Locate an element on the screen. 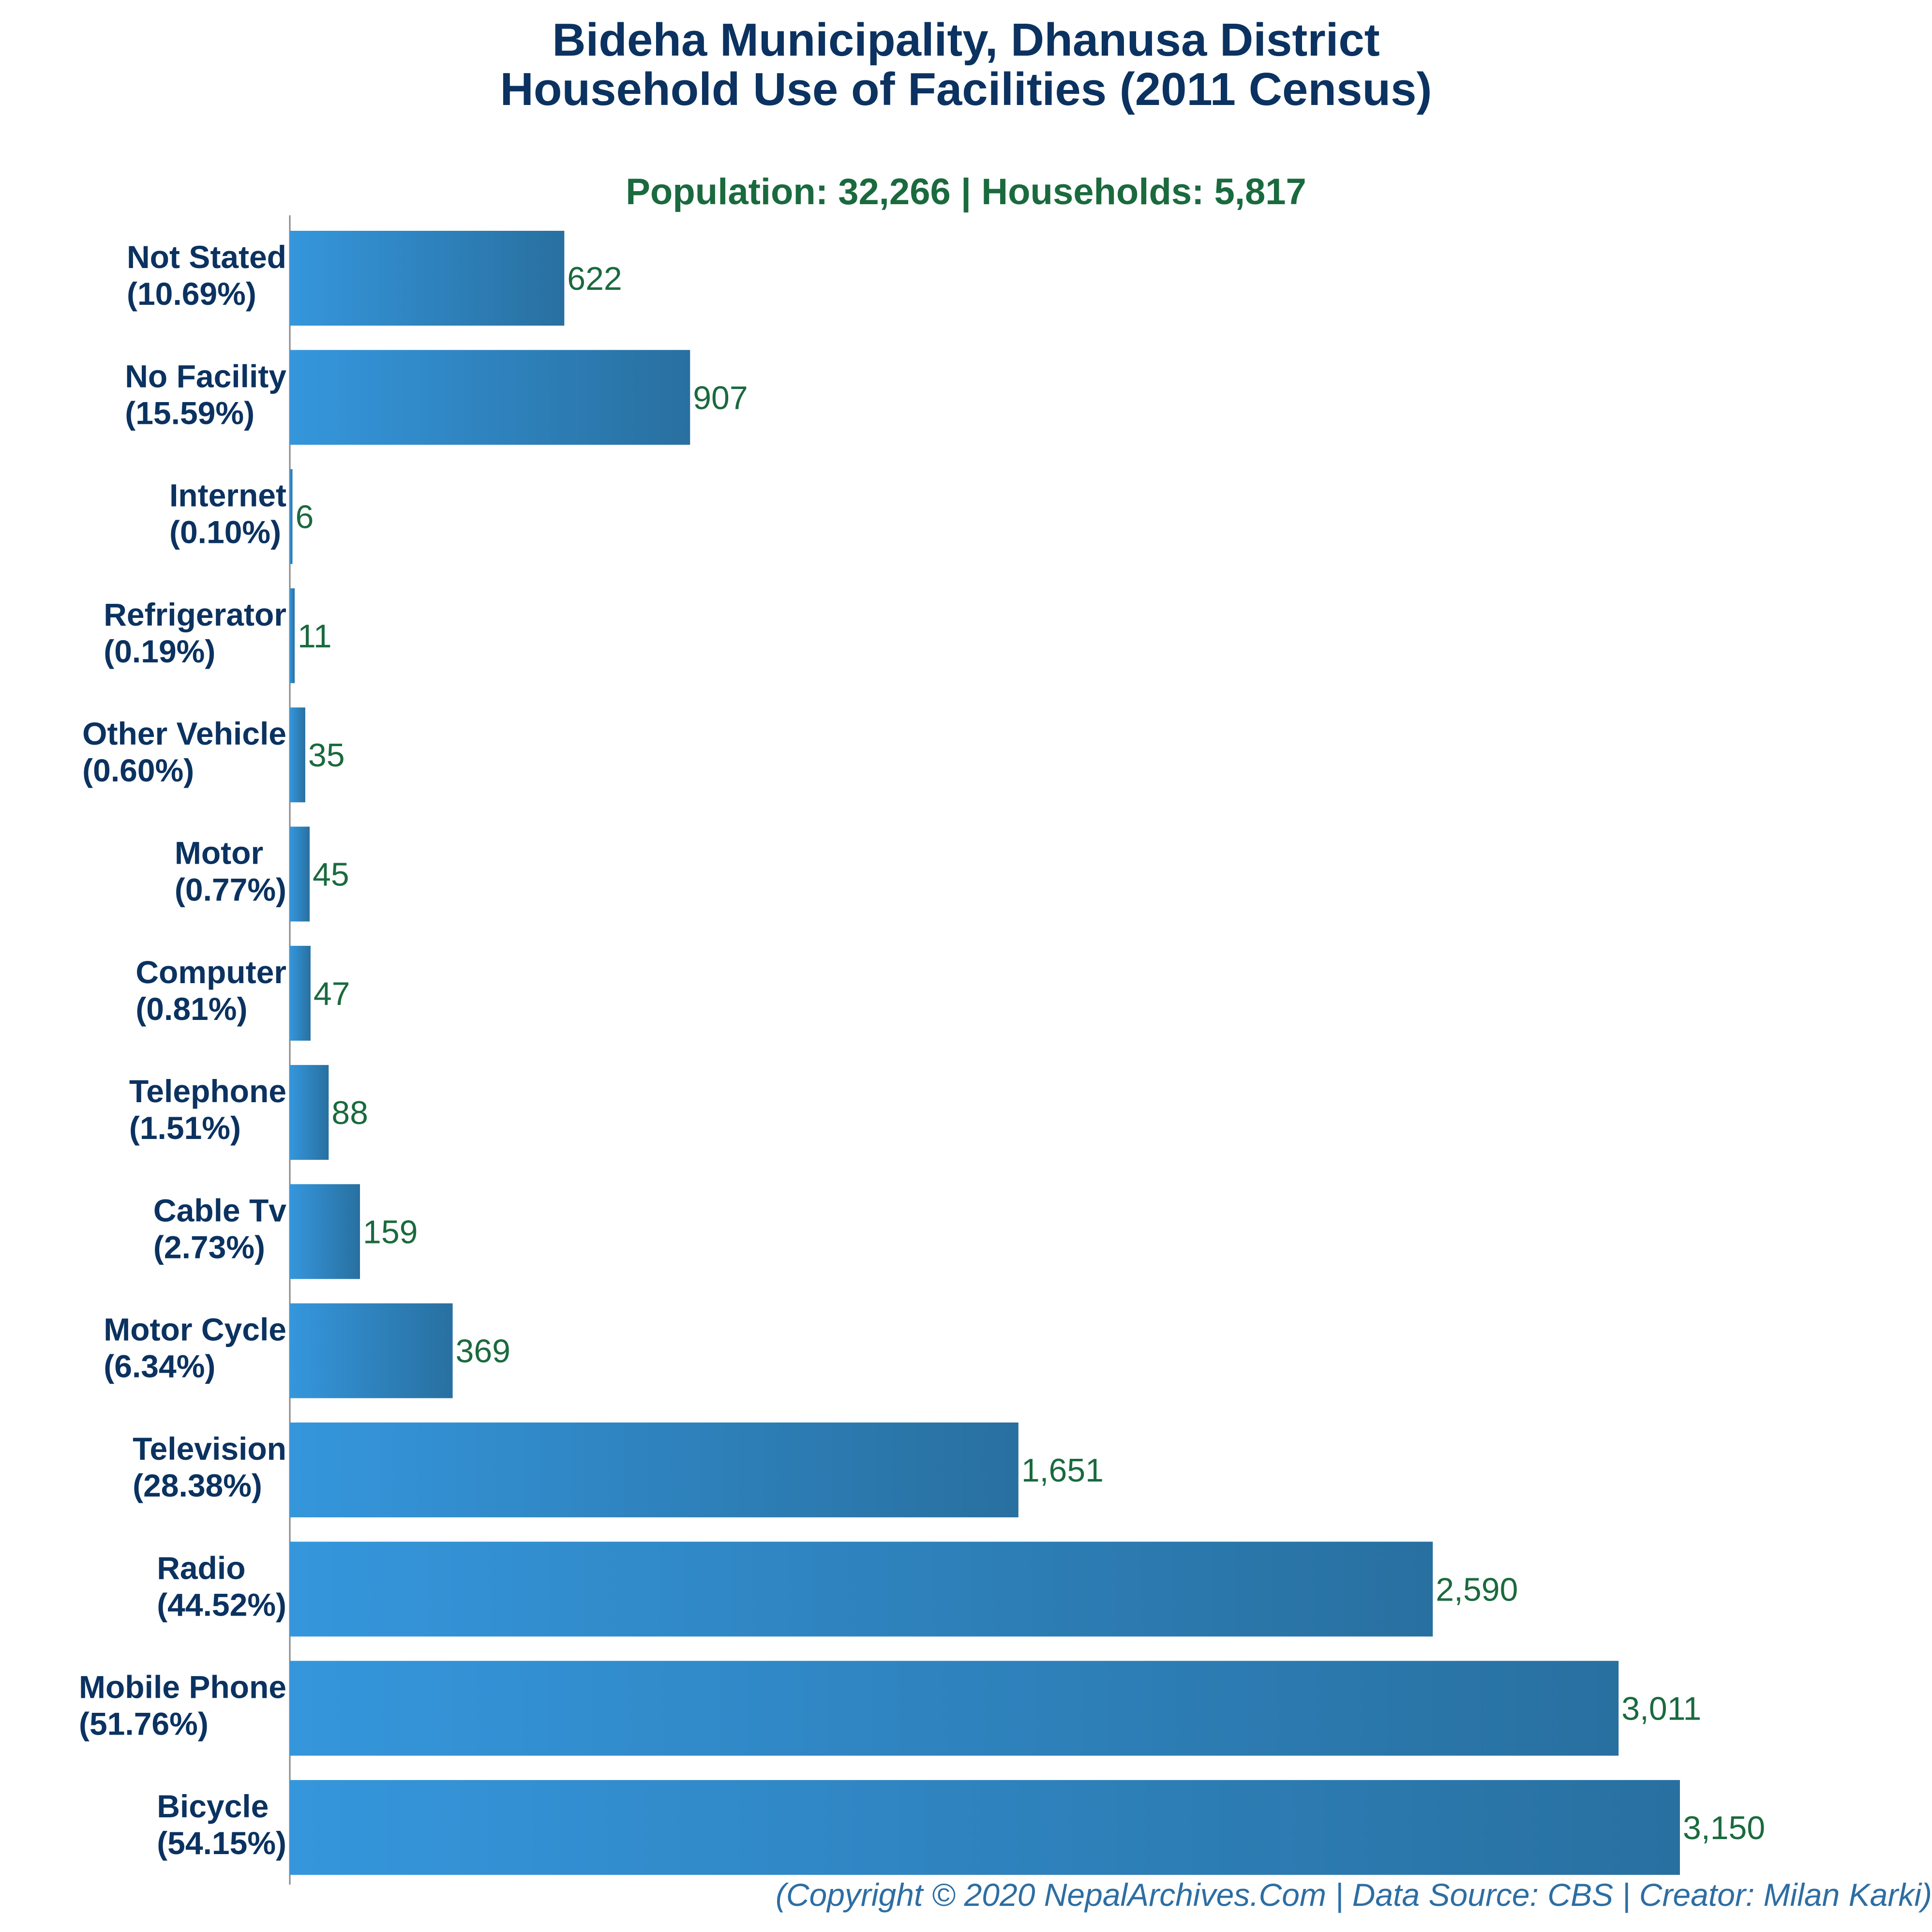  category-label: No Facility (15.59%) is located at coordinates (205, 394).